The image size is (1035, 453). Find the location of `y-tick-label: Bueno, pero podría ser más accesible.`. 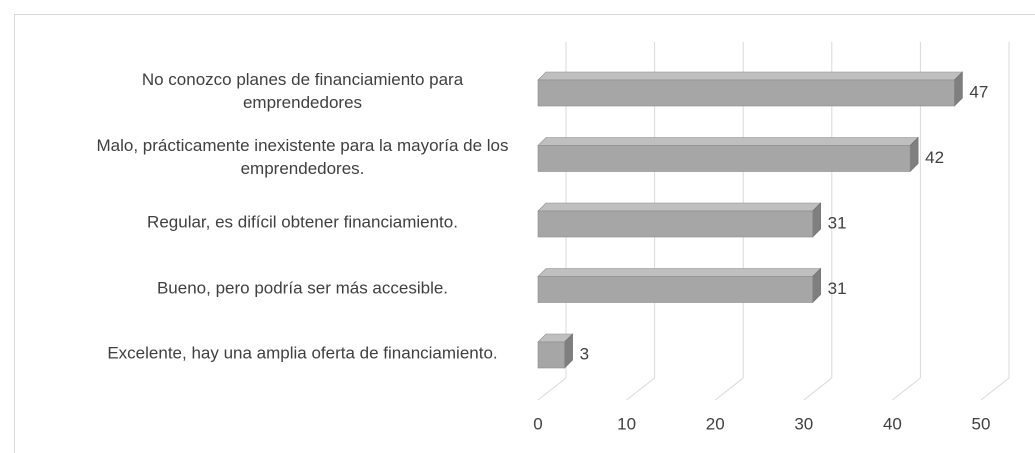

y-tick-label: Bueno, pero podría ser más accesible. is located at coordinates (302, 287).